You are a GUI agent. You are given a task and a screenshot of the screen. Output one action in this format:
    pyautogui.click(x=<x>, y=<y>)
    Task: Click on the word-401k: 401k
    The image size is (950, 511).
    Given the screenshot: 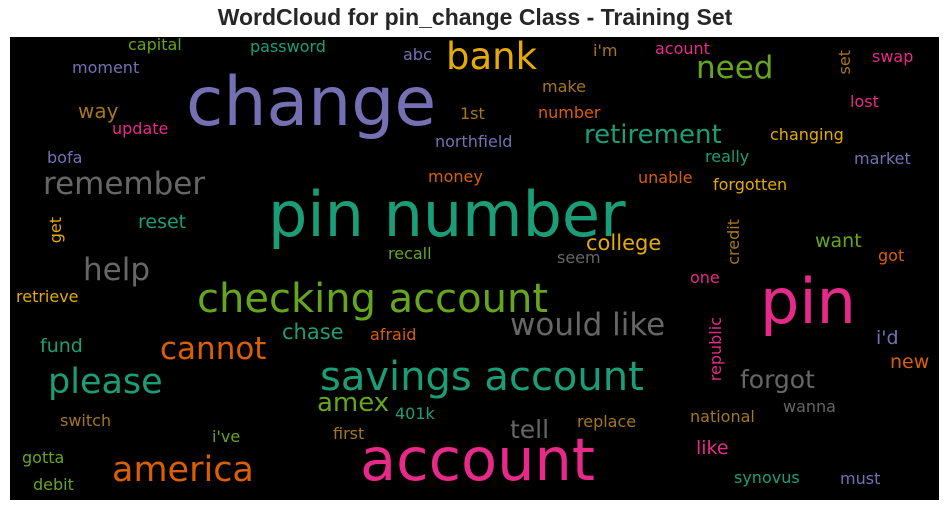 What is the action you would take?
    pyautogui.click(x=415, y=413)
    